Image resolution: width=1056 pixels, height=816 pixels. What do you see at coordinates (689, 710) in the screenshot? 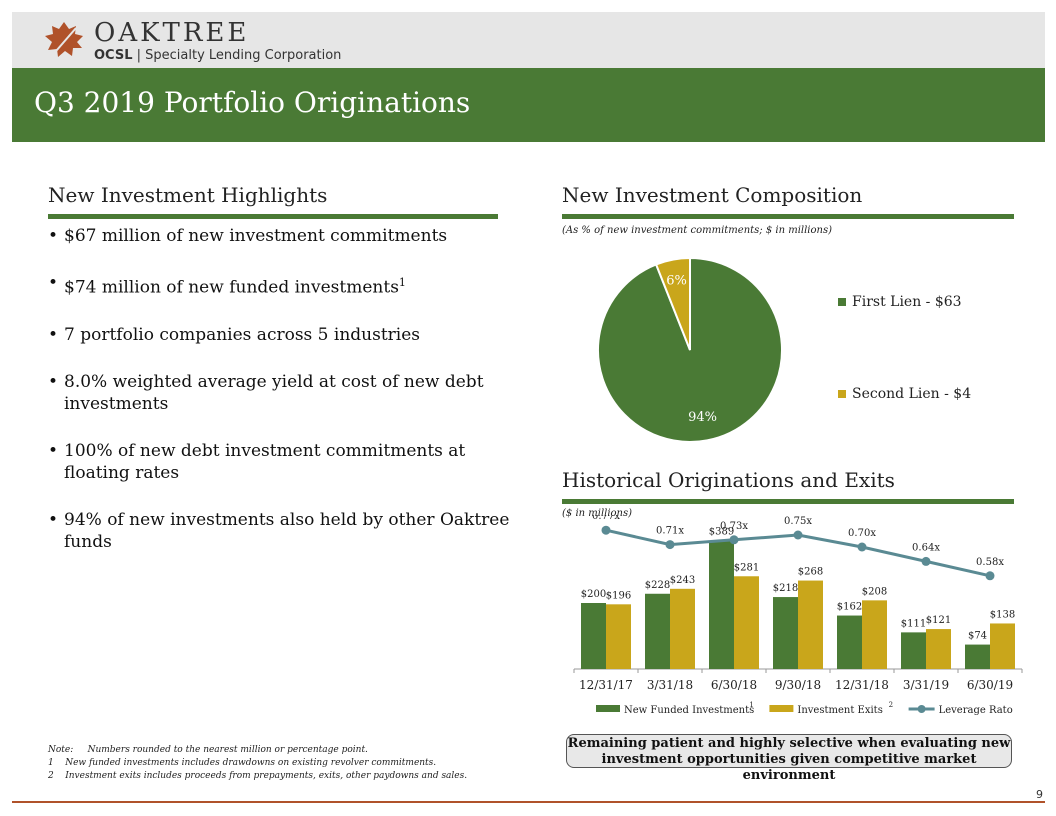
I see `legend-label: New Funded Investments` at bounding box center [689, 710].